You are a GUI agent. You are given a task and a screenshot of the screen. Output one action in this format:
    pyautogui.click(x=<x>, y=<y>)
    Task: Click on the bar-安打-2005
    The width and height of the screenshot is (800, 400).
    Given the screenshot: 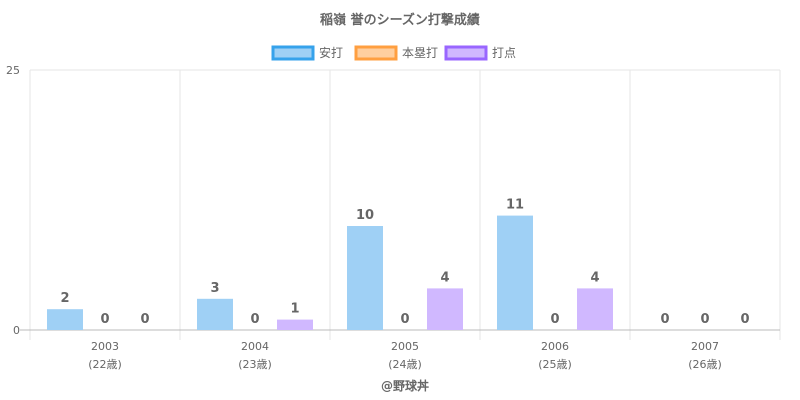 What is the action you would take?
    pyautogui.click(x=365, y=278)
    